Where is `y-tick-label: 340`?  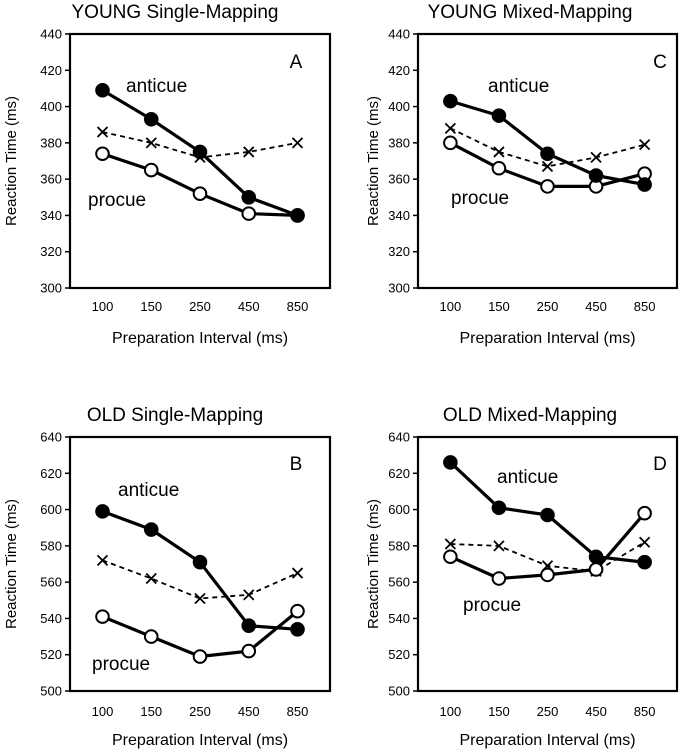
y-tick-label: 340 is located at coordinates (51, 215).